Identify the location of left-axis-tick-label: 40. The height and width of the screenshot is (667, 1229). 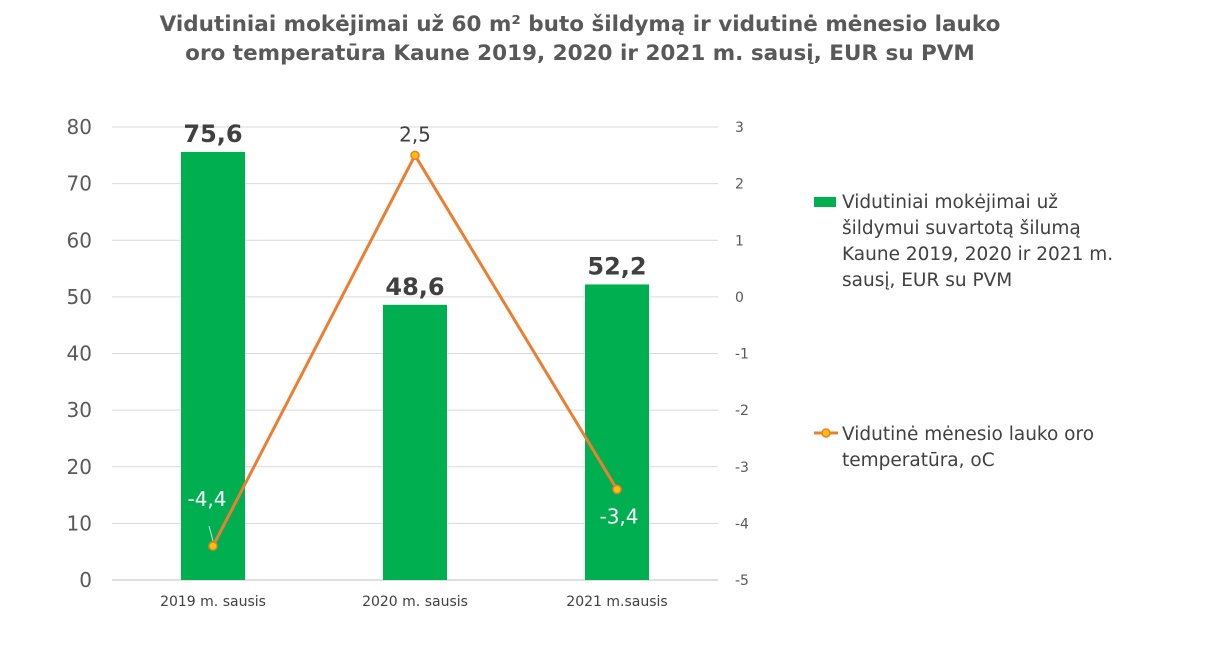
(79, 354).